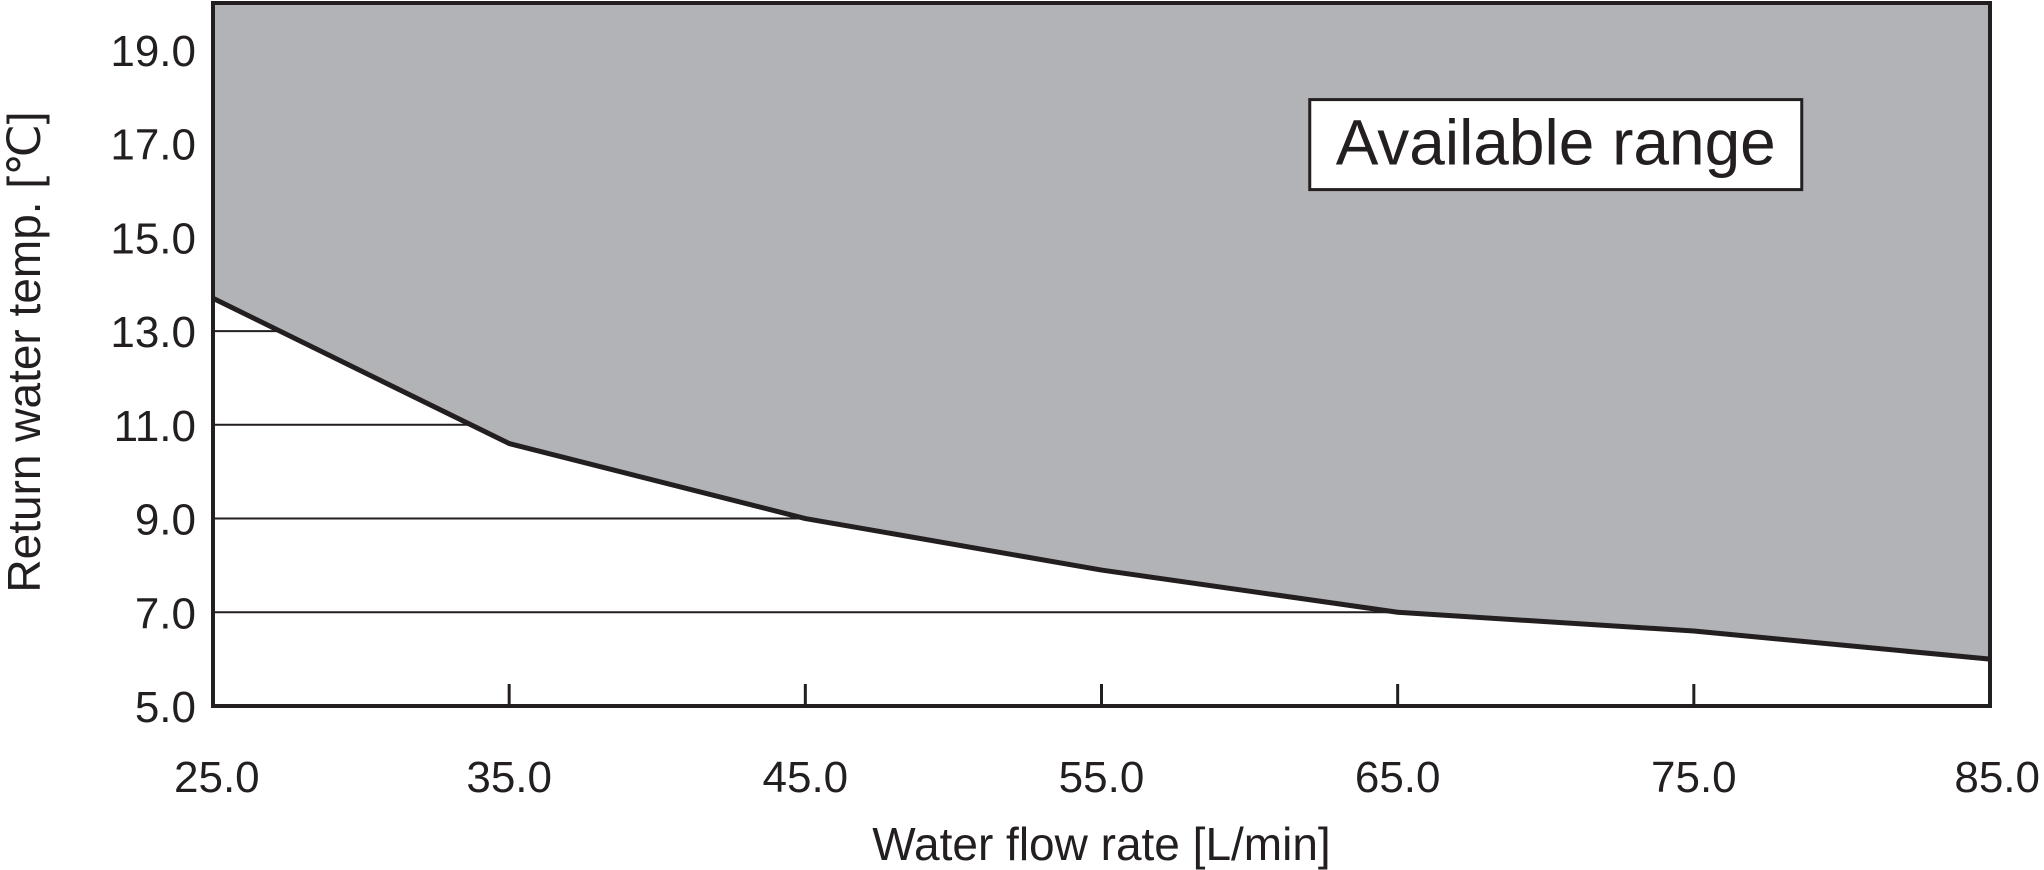 This screenshot has width=2044, height=870. Describe the element at coordinates (153, 51) in the screenshot. I see `y-tick-label-19.0: 19.0` at that location.